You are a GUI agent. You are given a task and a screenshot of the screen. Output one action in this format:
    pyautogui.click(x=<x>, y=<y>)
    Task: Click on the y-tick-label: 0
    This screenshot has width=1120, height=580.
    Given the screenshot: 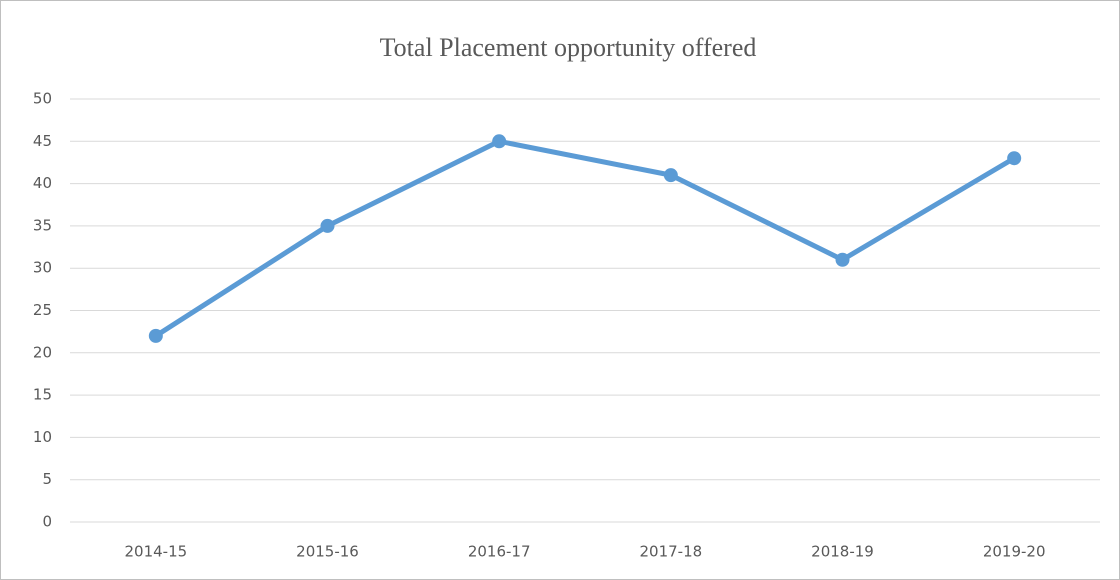 What is the action you would take?
    pyautogui.click(x=47, y=522)
    